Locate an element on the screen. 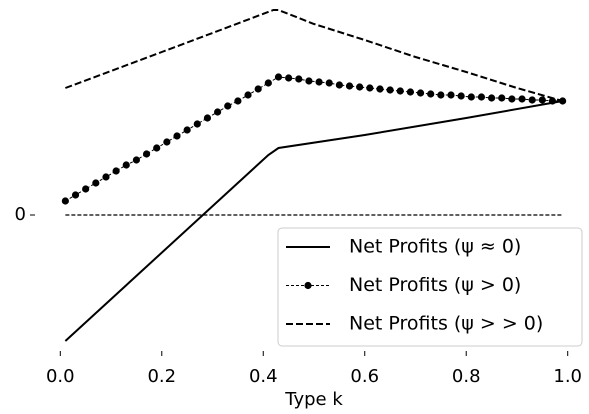 This screenshot has height=414, width=589. legend-label: Net Profits (ψ > 0) is located at coordinates (435, 285).